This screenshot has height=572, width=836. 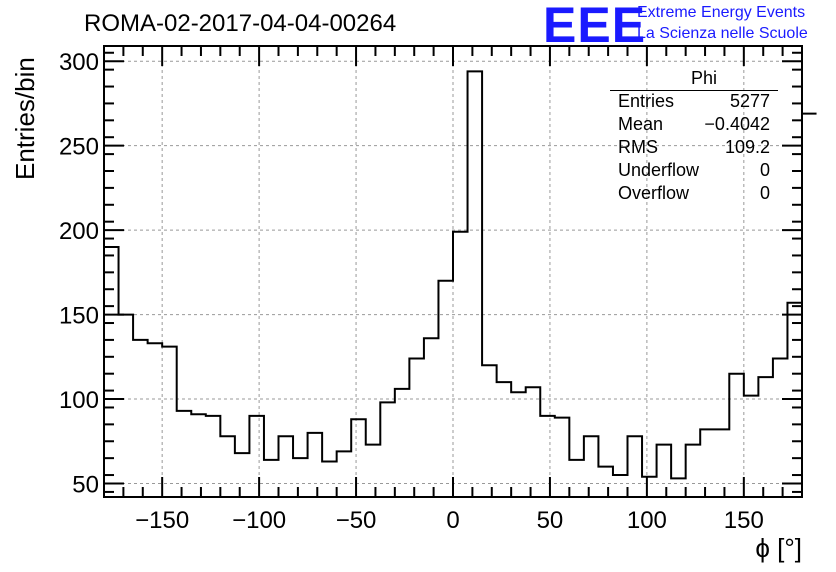 What do you see at coordinates (356, 520) in the screenshot?
I see `x-tick-label: −50` at bounding box center [356, 520].